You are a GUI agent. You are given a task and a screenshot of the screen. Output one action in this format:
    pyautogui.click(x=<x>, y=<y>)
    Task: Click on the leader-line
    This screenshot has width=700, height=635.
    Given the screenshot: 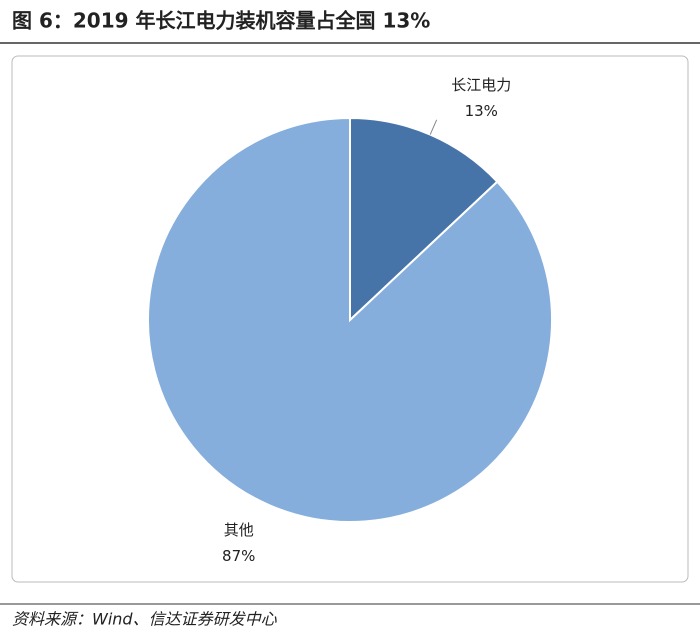 What is the action you would take?
    pyautogui.click(x=433, y=127)
    